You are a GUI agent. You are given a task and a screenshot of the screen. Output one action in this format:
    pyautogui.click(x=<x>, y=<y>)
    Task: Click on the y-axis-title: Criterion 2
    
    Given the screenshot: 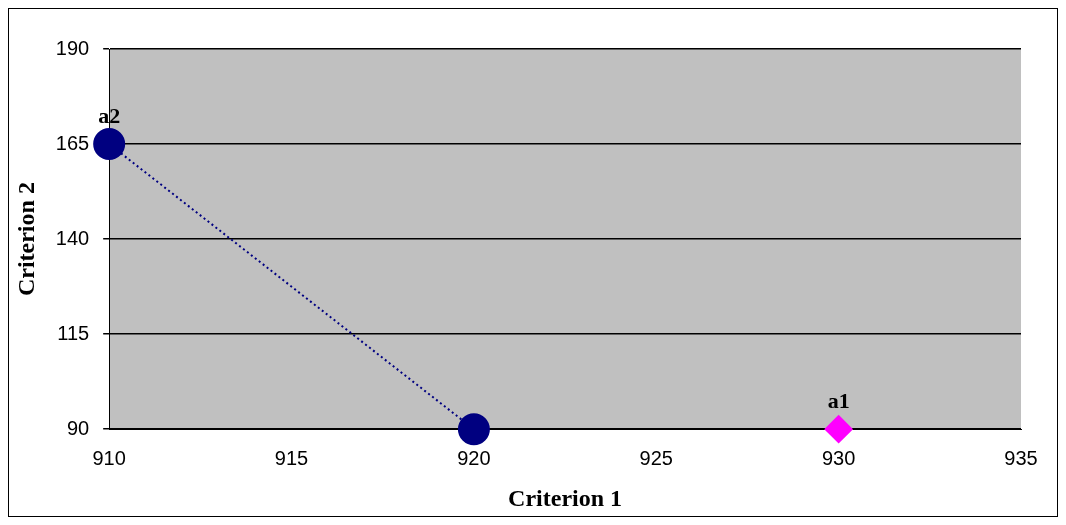 What is the action you would take?
    pyautogui.click(x=25, y=239)
    